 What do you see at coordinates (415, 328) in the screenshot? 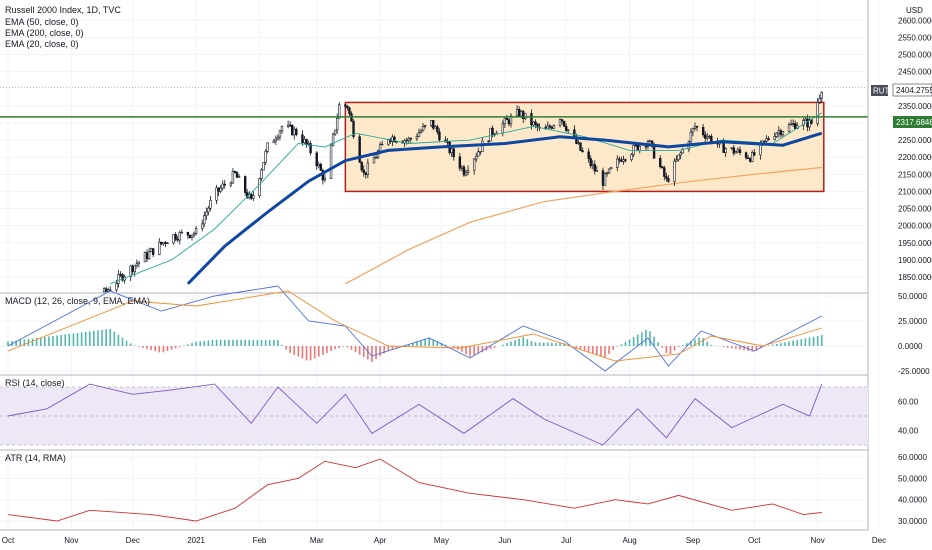
I see `macd-pane` at bounding box center [415, 328].